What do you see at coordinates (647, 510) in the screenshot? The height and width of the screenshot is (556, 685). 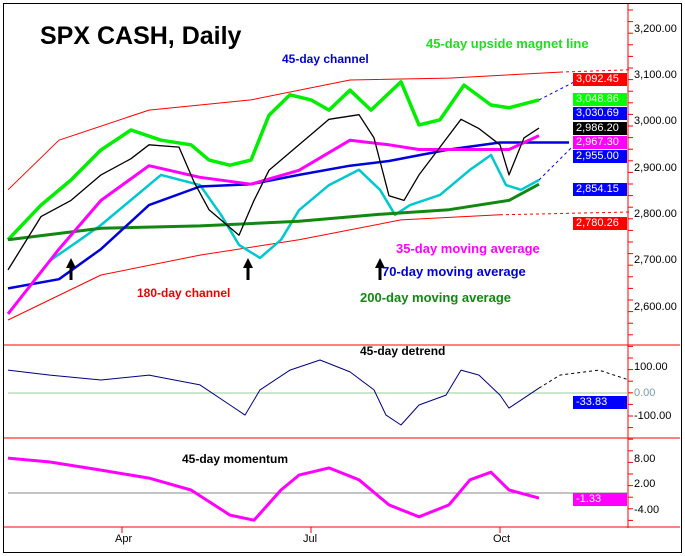 I see `y-tick: -4.00` at bounding box center [647, 510].